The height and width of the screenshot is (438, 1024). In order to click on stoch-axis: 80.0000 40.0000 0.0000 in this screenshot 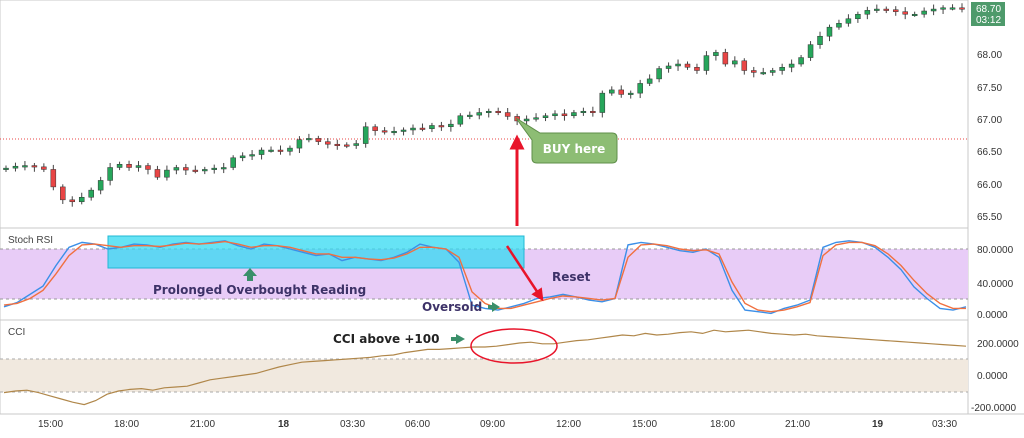, I will do `click(995, 283)`.